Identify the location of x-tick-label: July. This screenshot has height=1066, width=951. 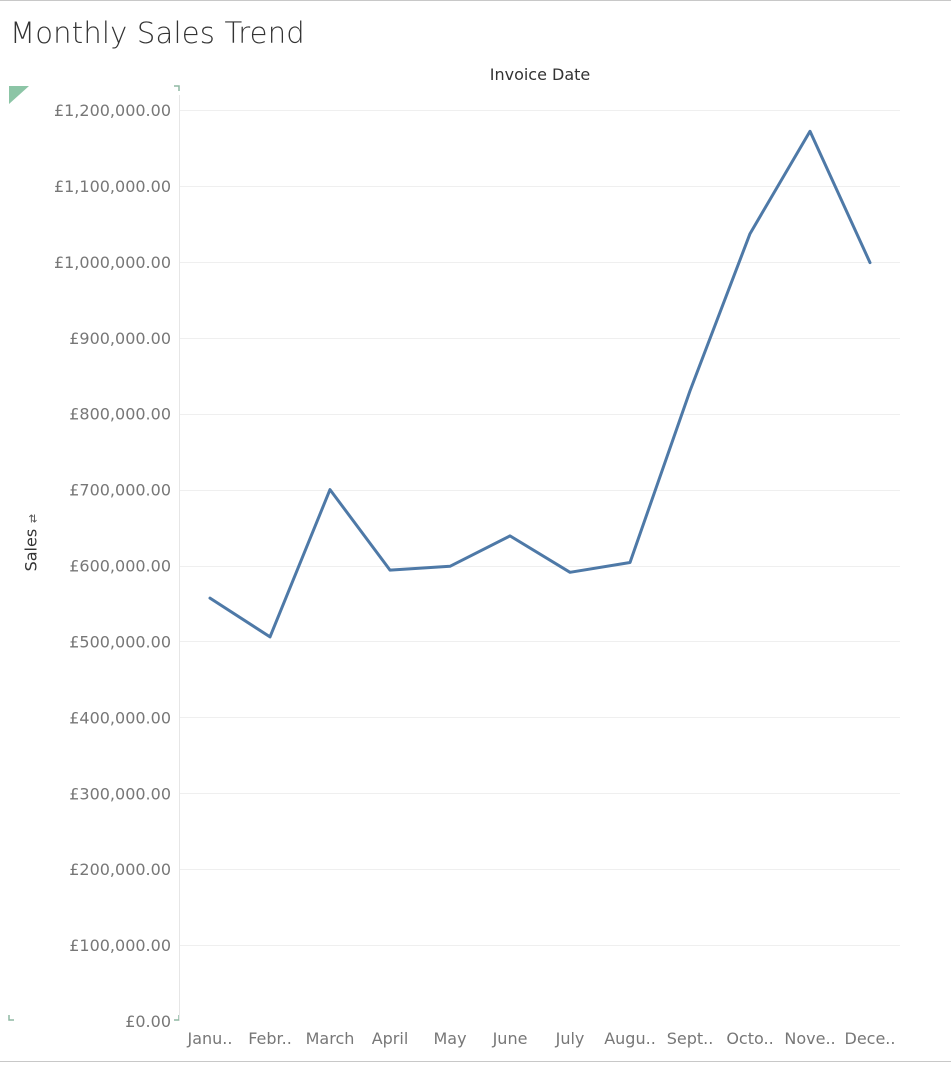
(570, 1038).